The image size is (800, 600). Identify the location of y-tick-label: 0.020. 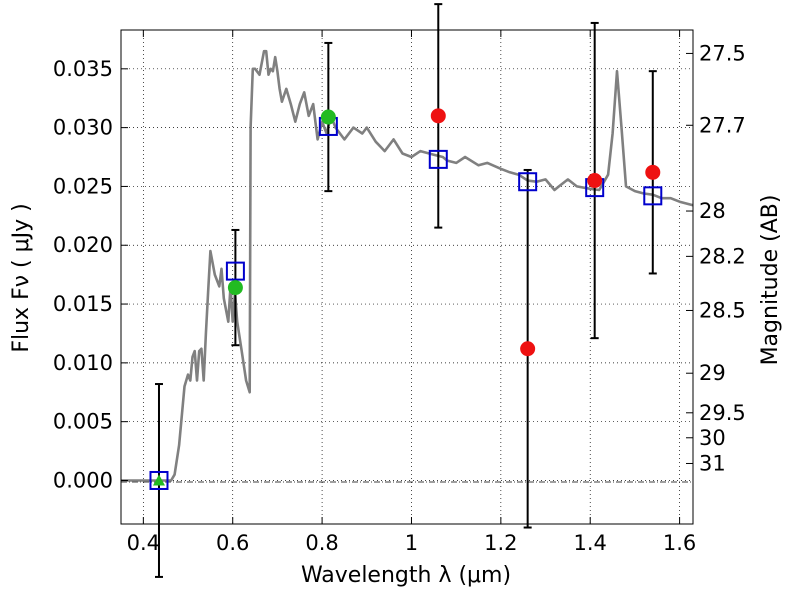
(83, 245).